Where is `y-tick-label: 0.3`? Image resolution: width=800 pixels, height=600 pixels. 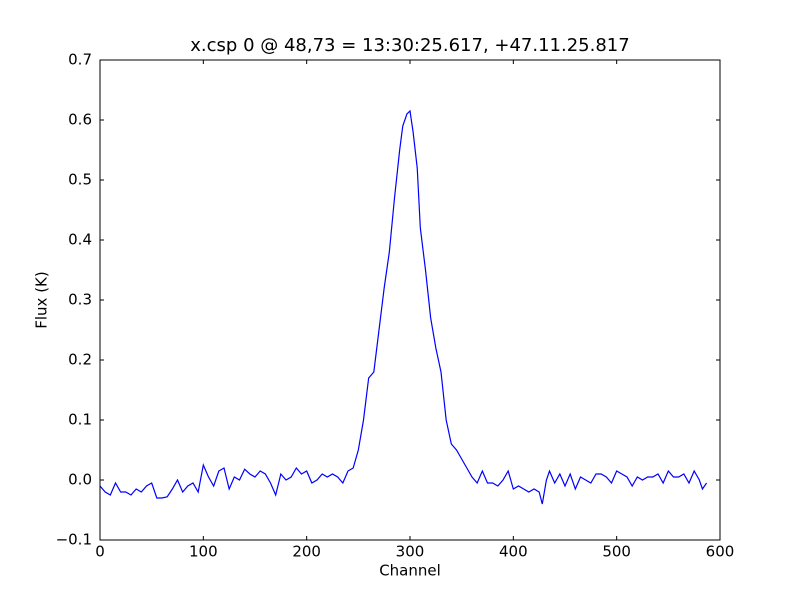
y-tick-label: 0.3 is located at coordinates (80, 300).